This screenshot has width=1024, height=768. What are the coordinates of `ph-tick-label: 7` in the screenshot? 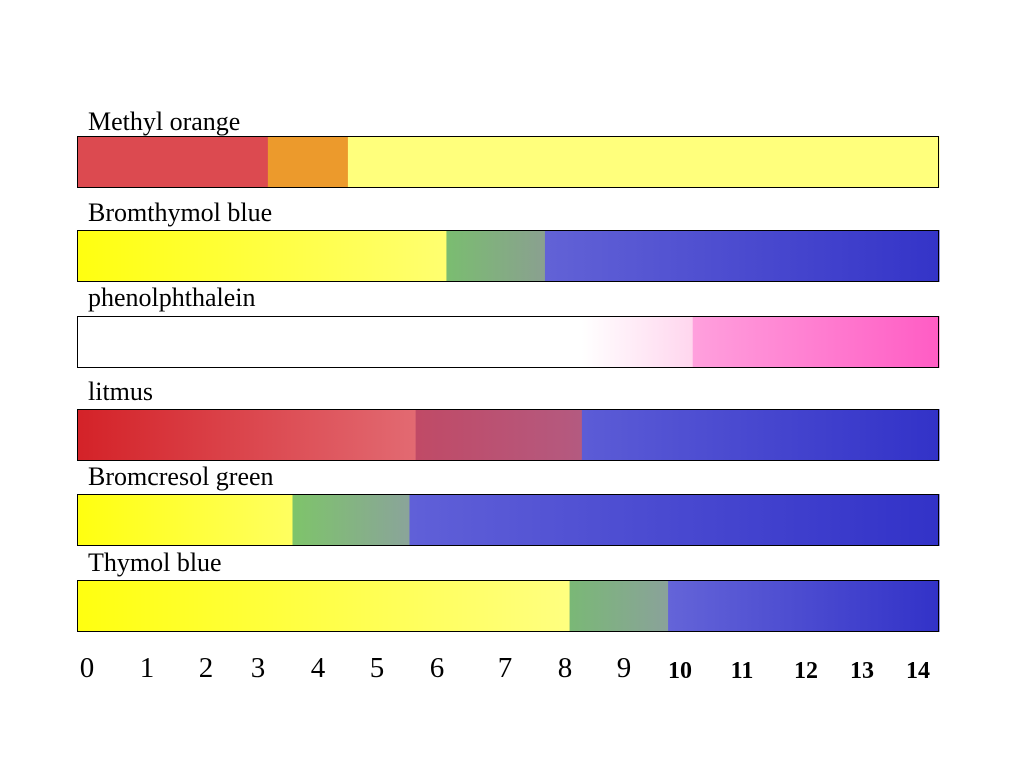 It's located at (505, 668).